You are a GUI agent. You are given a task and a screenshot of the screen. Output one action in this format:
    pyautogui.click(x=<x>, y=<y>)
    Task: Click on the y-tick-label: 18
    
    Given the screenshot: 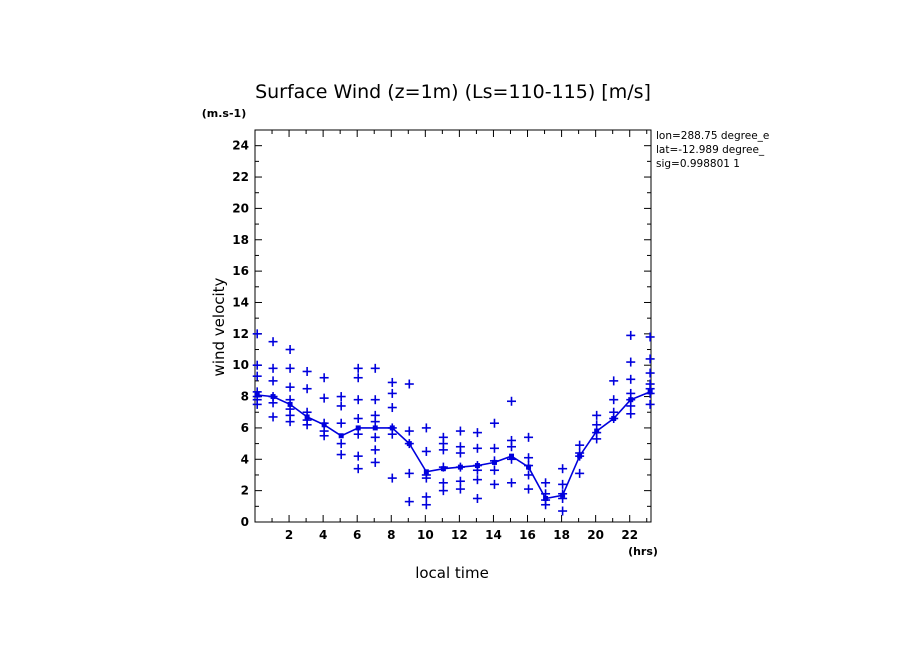 What is the action you would take?
    pyautogui.click(x=240, y=240)
    